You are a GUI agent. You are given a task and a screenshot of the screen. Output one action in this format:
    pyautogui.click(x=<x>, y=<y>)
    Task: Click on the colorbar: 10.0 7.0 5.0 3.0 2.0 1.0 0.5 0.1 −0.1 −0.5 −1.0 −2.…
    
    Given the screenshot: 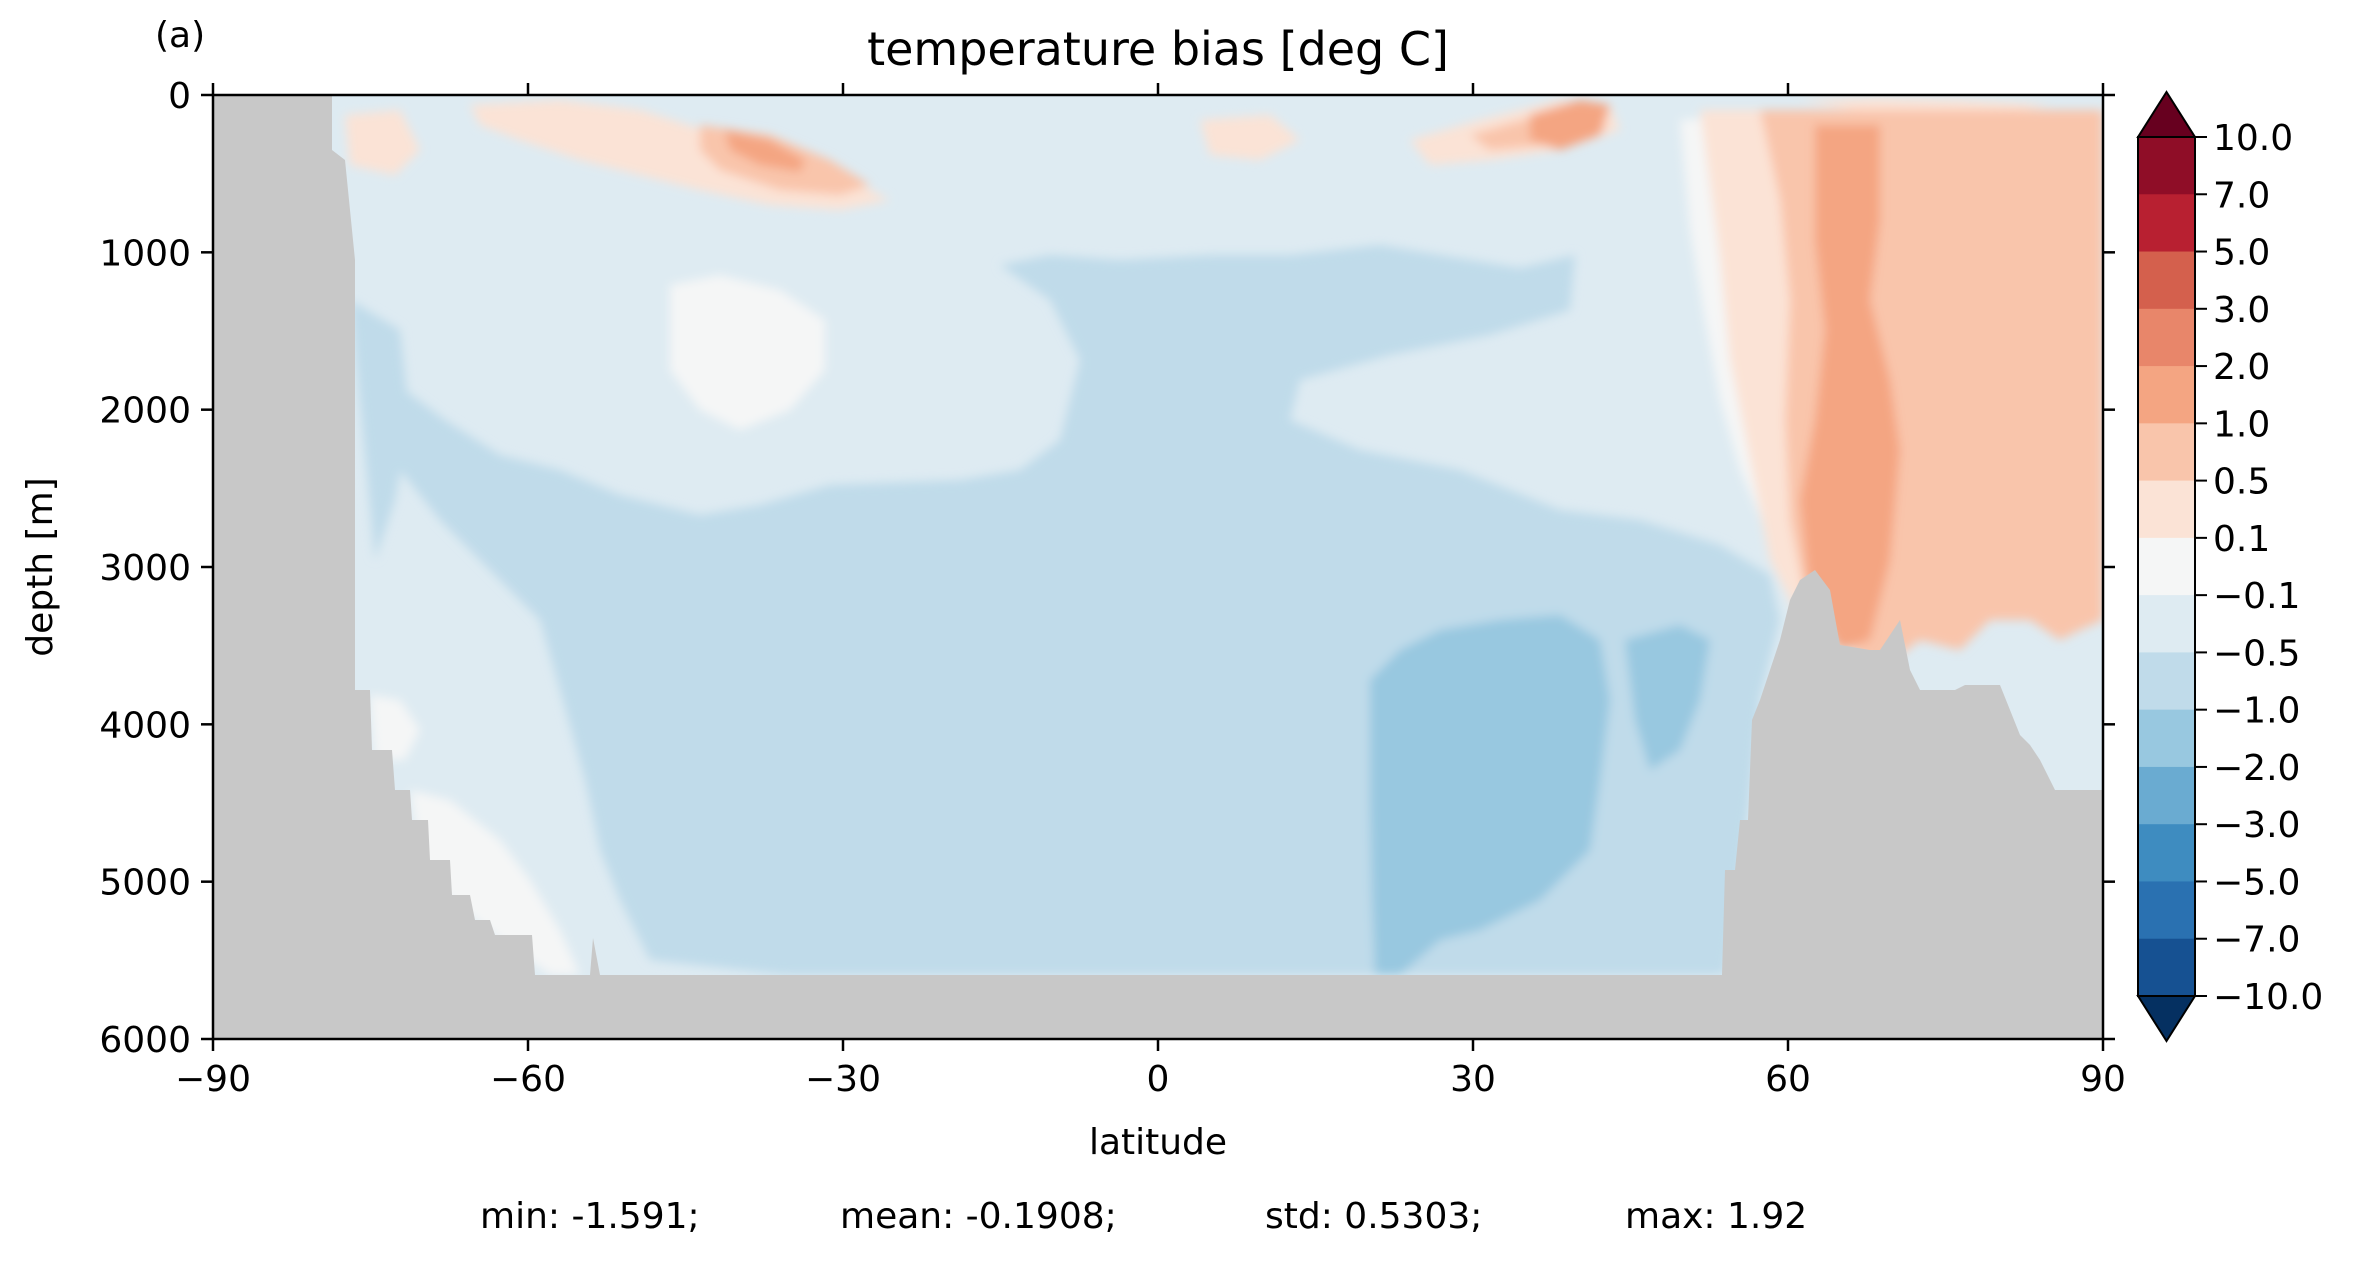 What is the action you would take?
    pyautogui.click(x=2229, y=566)
    